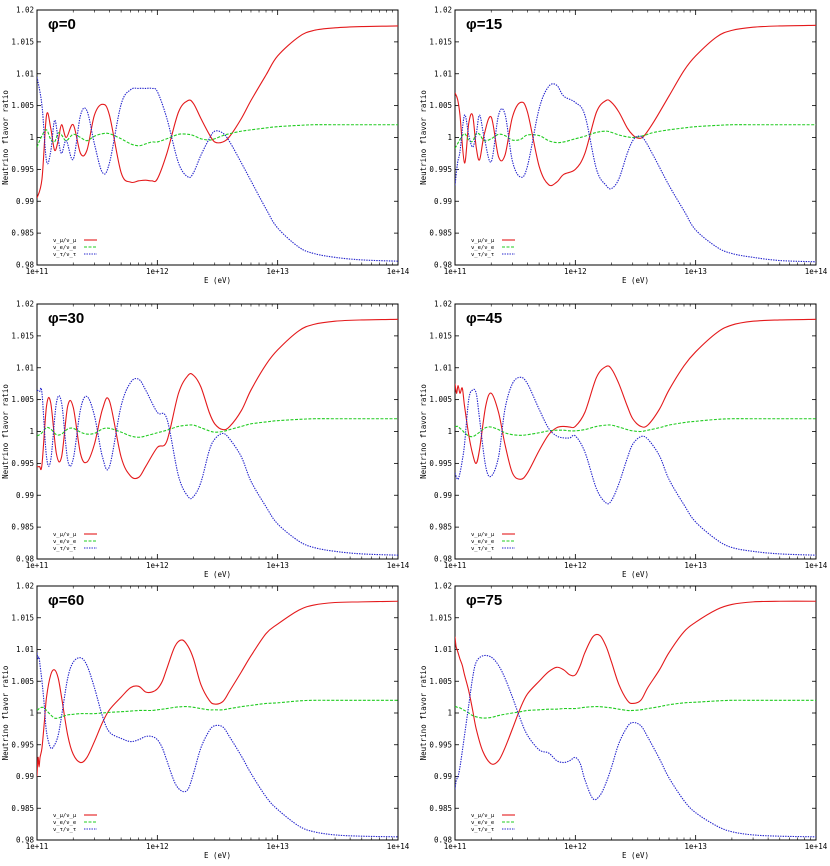 This screenshot has height=866, width=830. I want to click on panel-title: φ=45, so click(484, 318).